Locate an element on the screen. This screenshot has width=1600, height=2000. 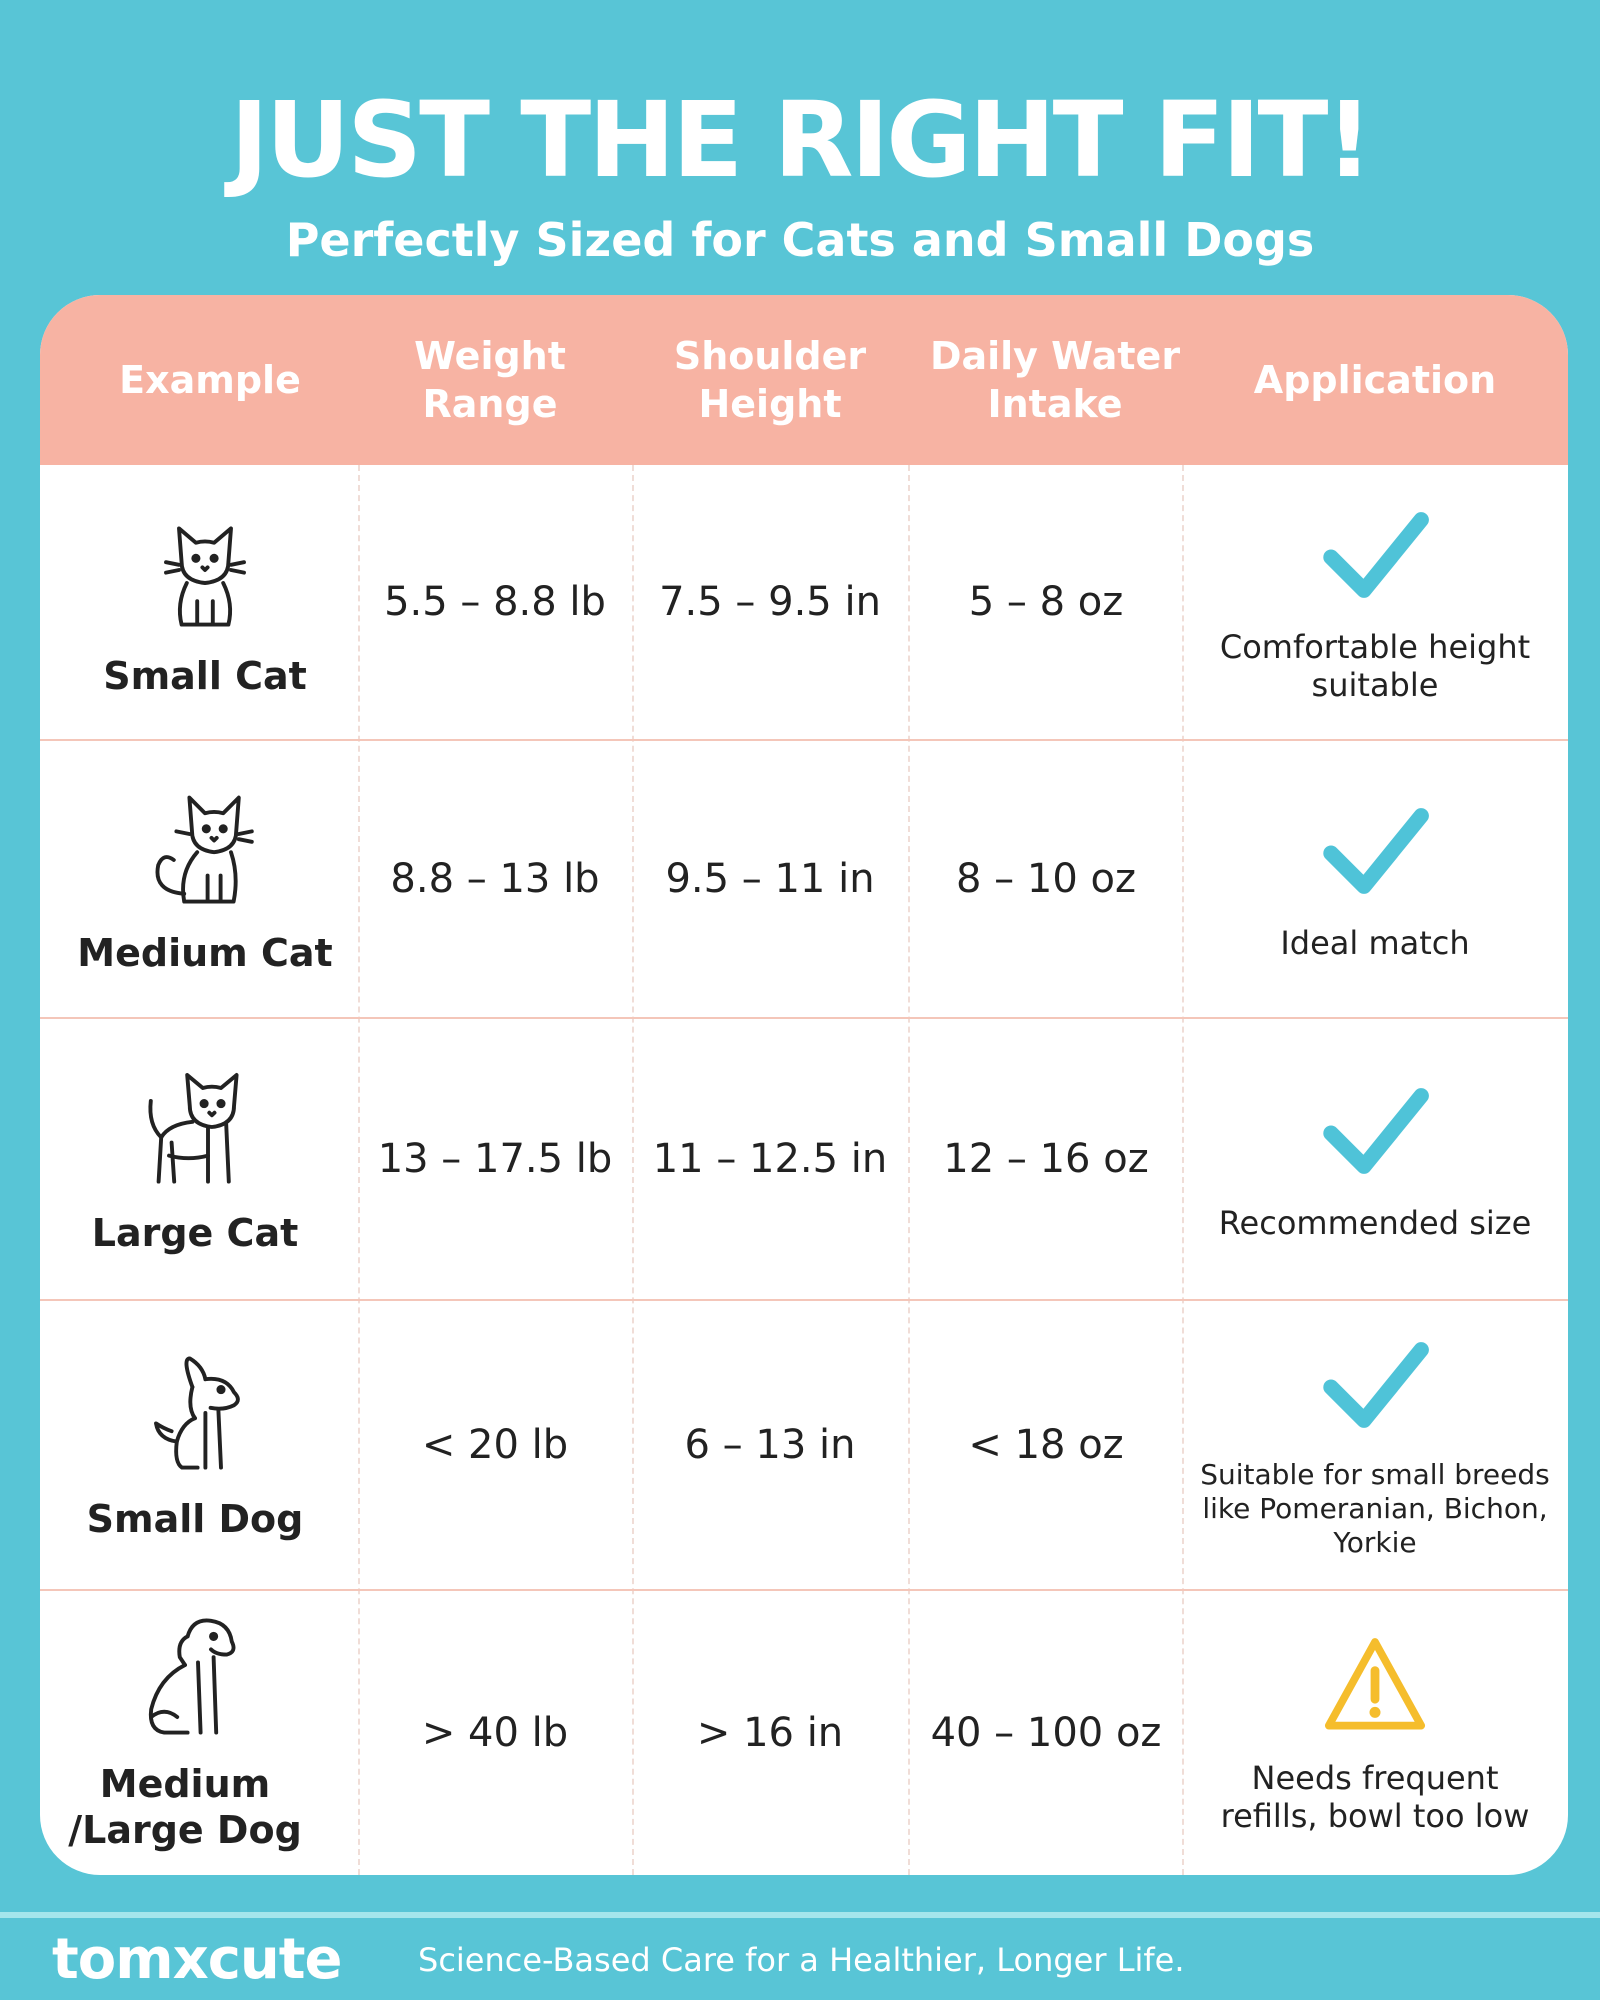
large-dog-icon is located at coordinates (192, 1676).